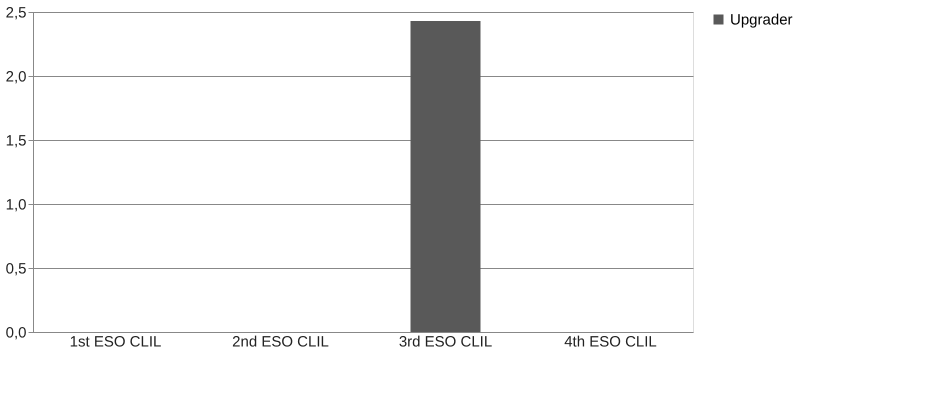  Describe the element at coordinates (116, 342) in the screenshot. I see `x-tick-label: 1st ESO CLIL` at that location.